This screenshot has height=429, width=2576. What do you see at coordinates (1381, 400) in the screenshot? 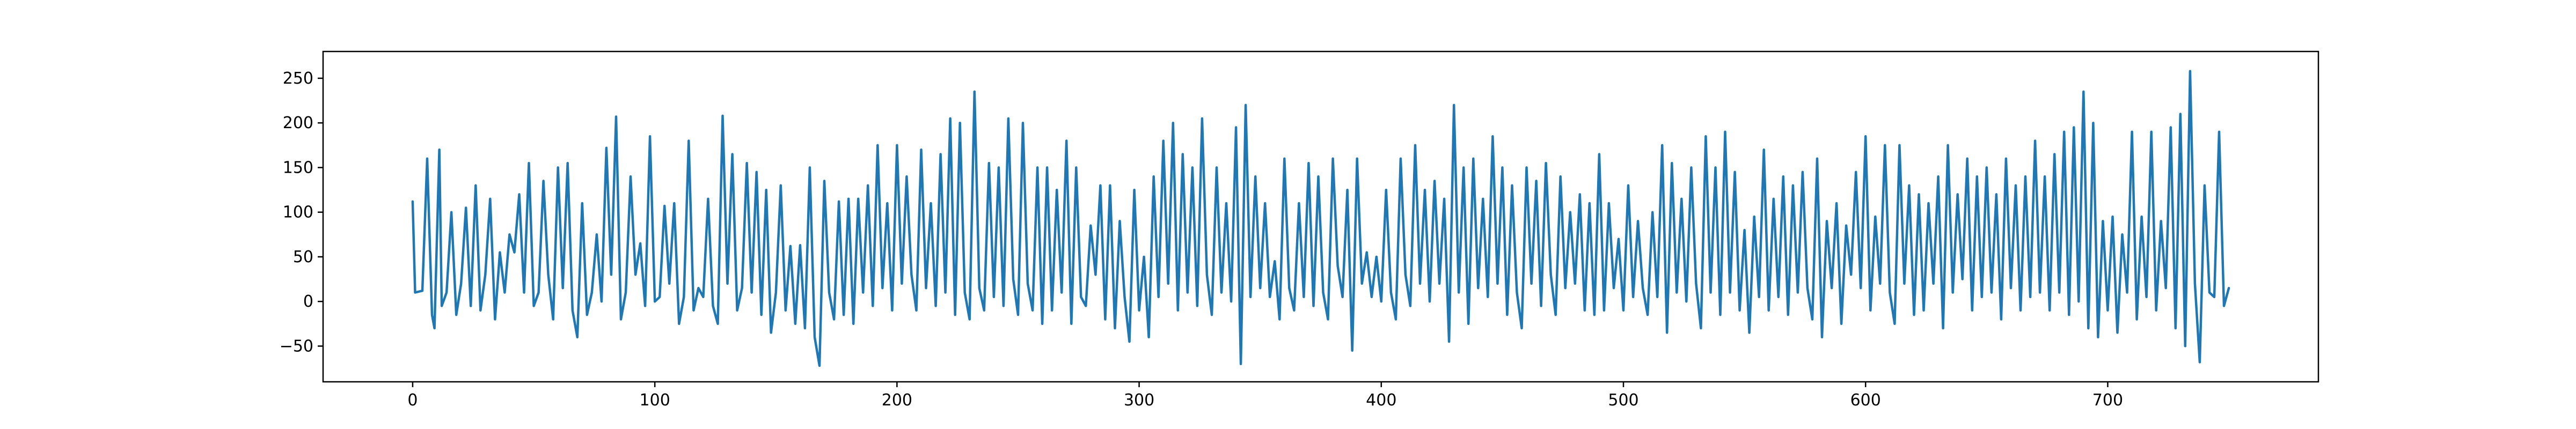
I see `x-tick-label: 400` at bounding box center [1381, 400].